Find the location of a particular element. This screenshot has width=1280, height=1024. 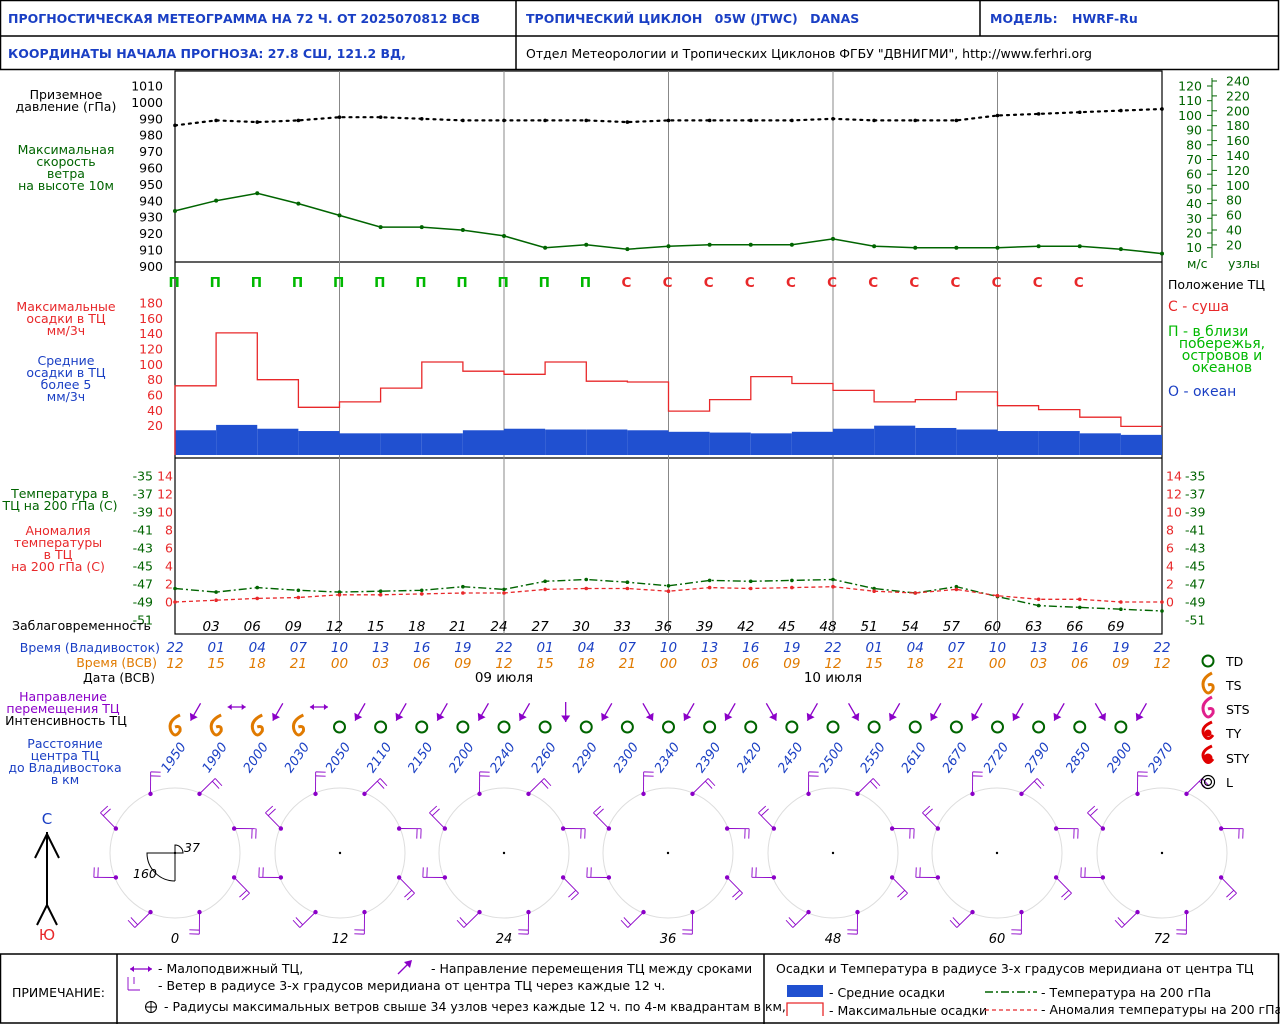

time-vsv: 21 is located at coordinates (627, 664).